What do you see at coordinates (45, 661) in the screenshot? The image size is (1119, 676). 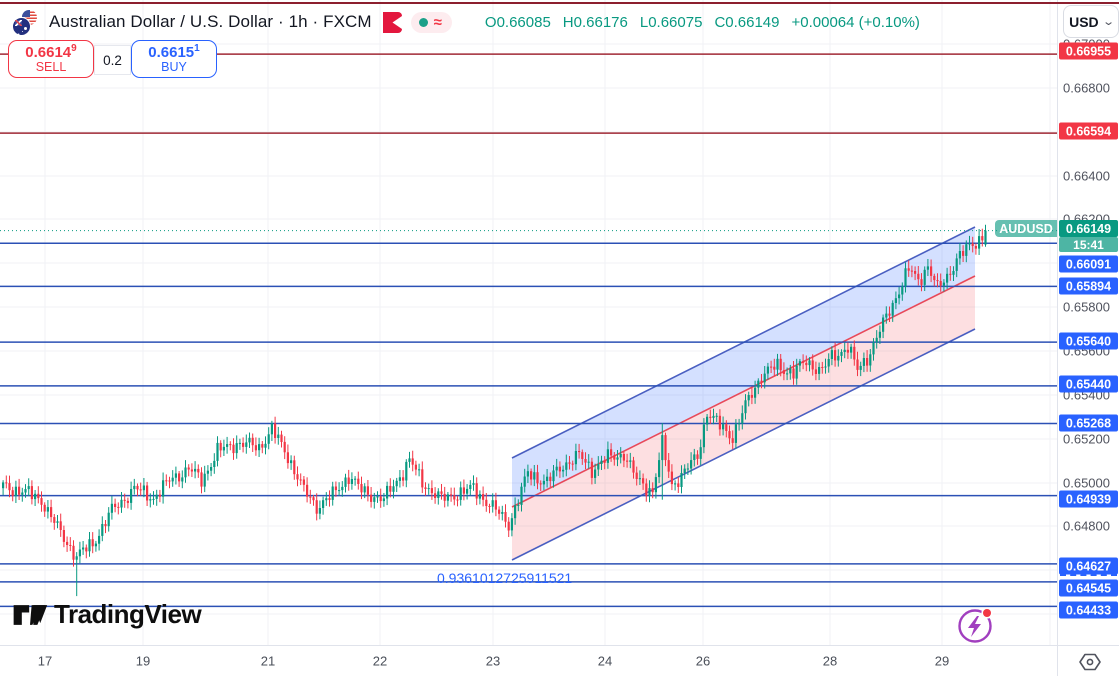 I see `time-tick-label: 17` at bounding box center [45, 661].